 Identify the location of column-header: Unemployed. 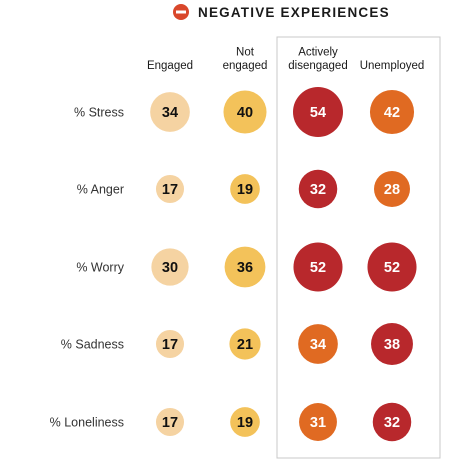
(392, 66).